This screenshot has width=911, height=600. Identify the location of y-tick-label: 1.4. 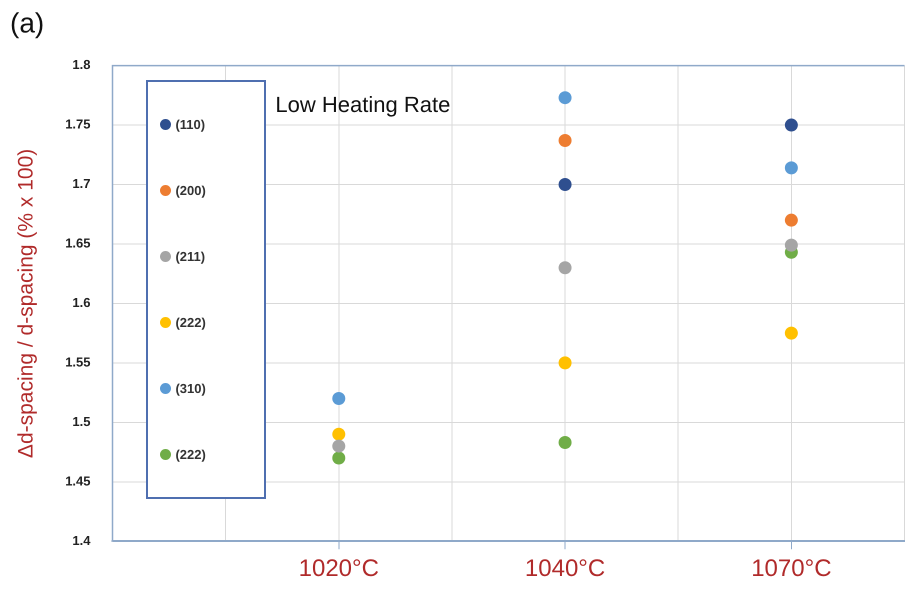
(82, 540).